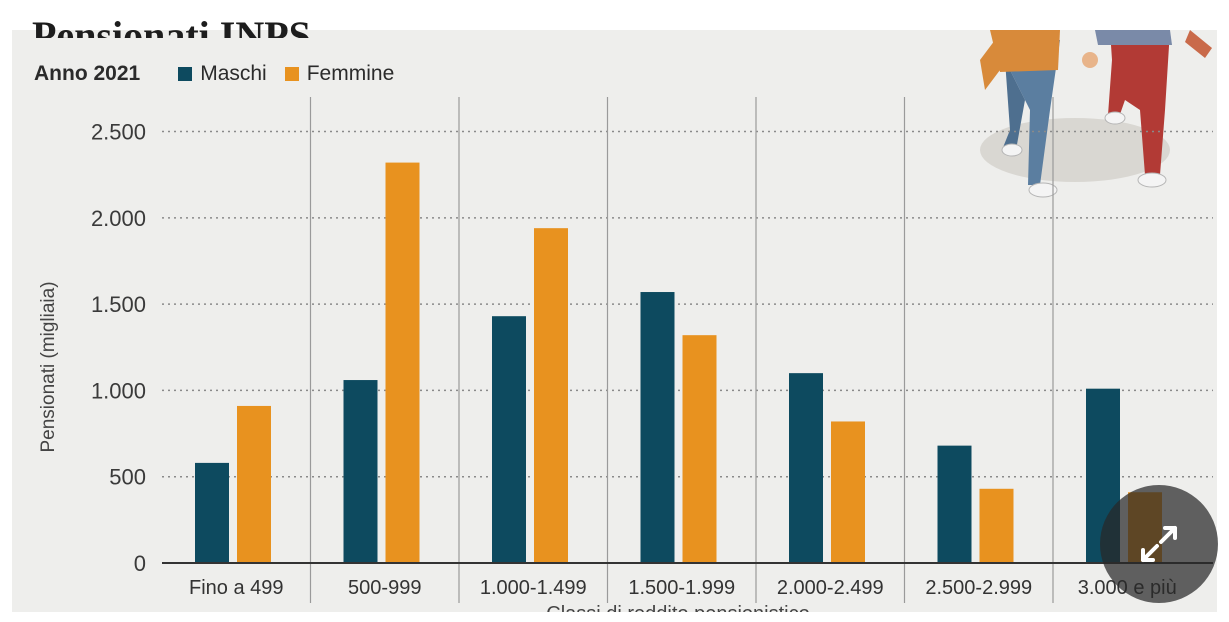 This screenshot has height=622, width=1229. I want to click on y-tick-label: 2.500, so click(118, 132).